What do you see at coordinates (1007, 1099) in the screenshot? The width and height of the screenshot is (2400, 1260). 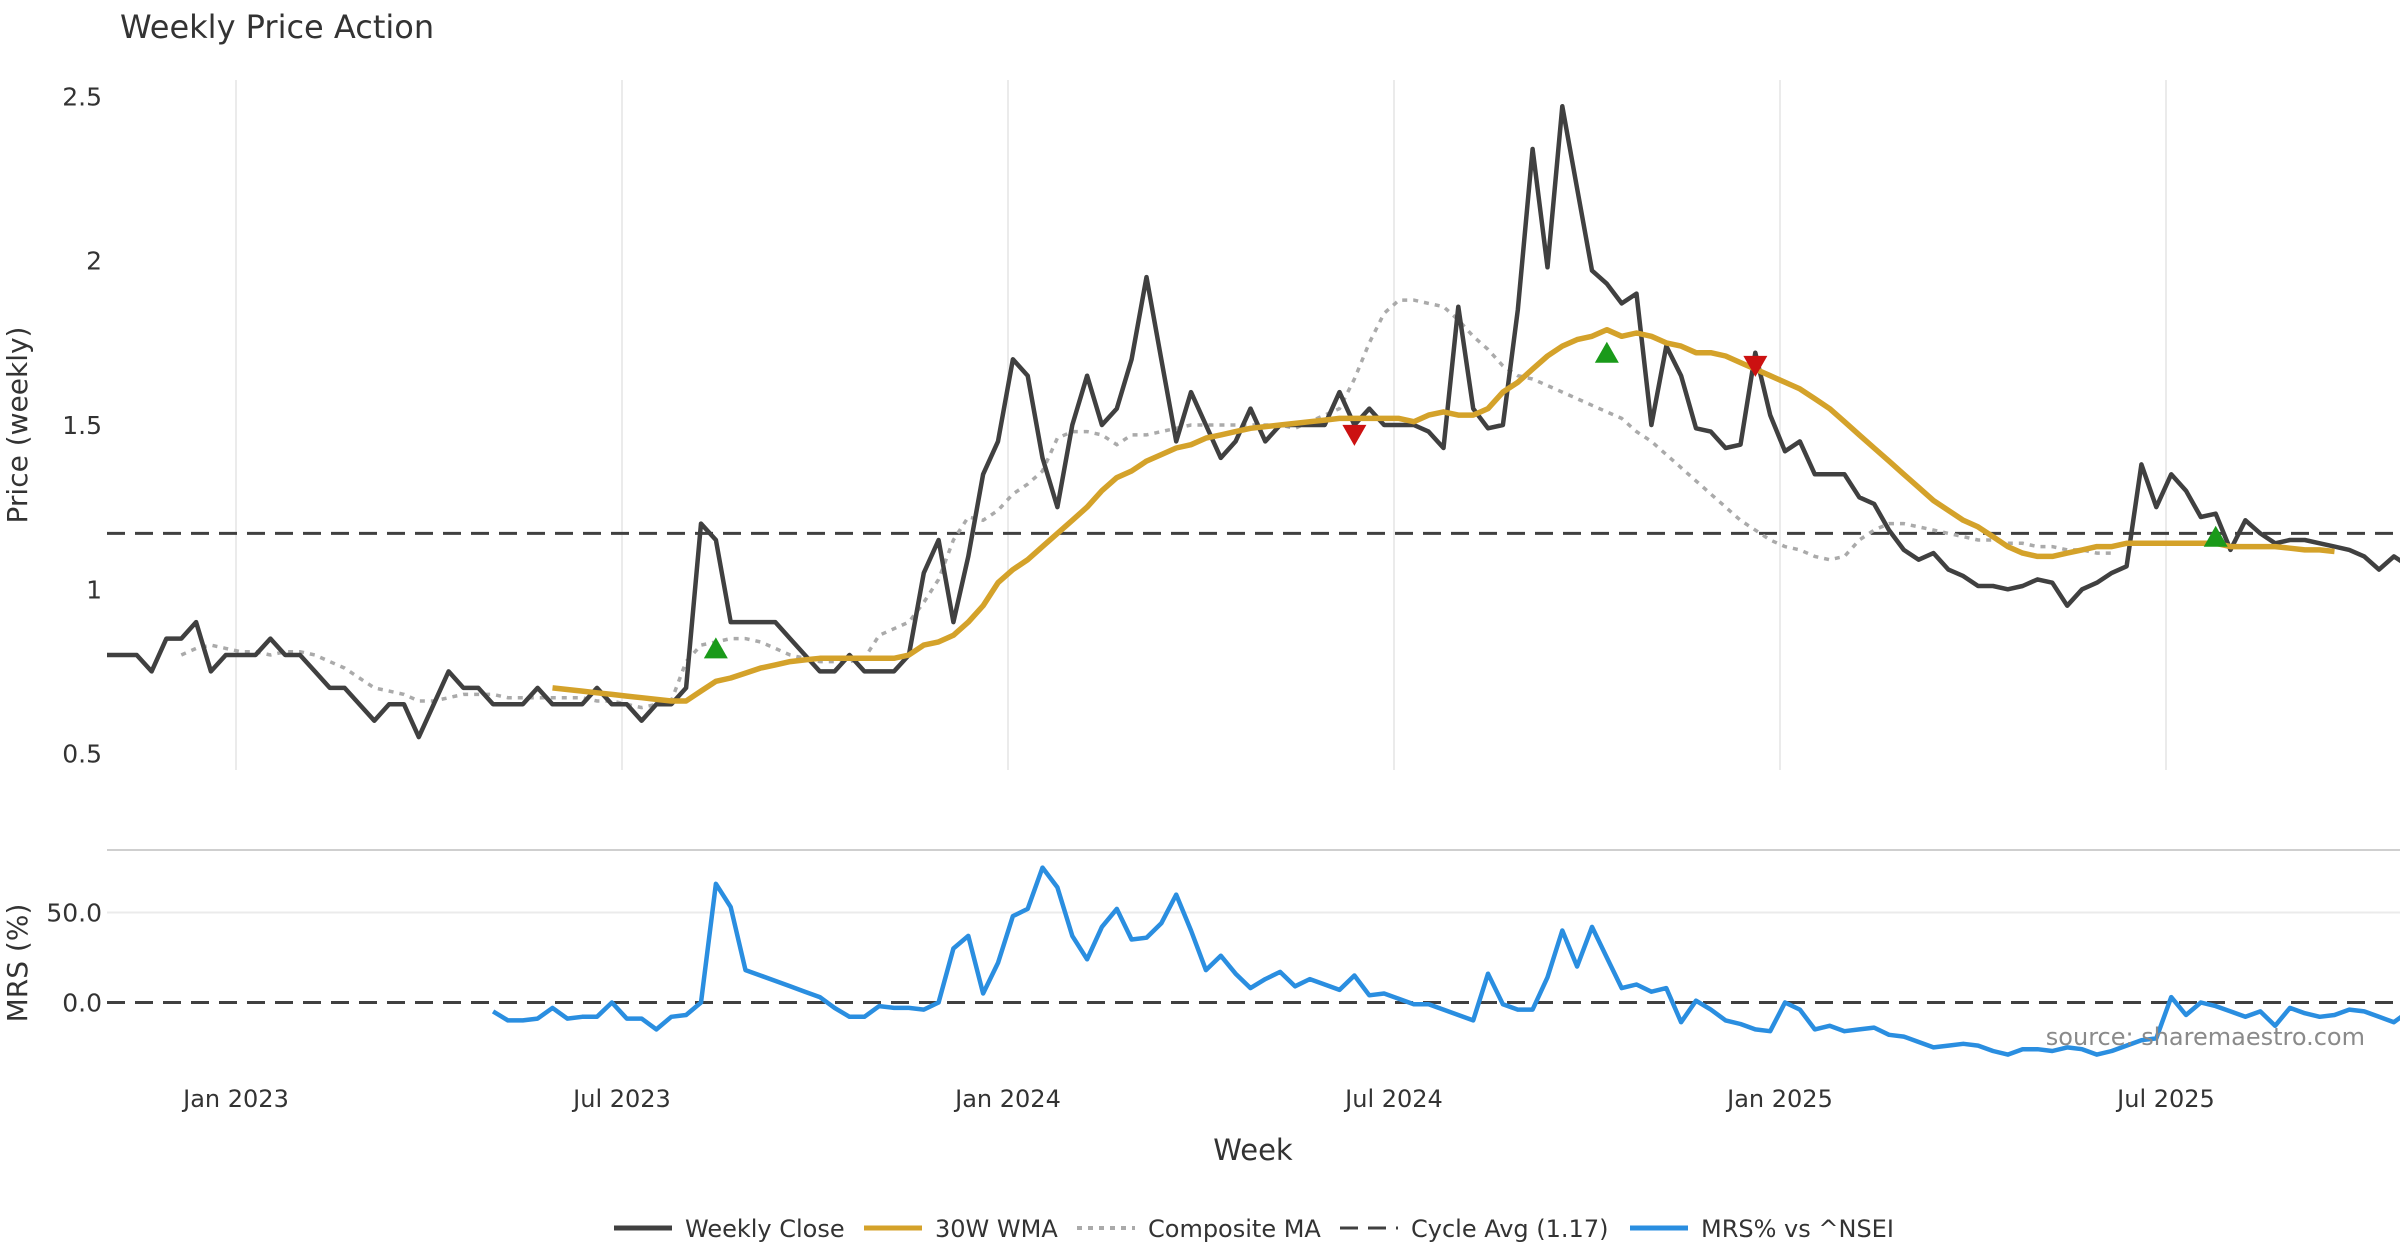 I see `x-tick-label: Jan 2024` at bounding box center [1007, 1099].